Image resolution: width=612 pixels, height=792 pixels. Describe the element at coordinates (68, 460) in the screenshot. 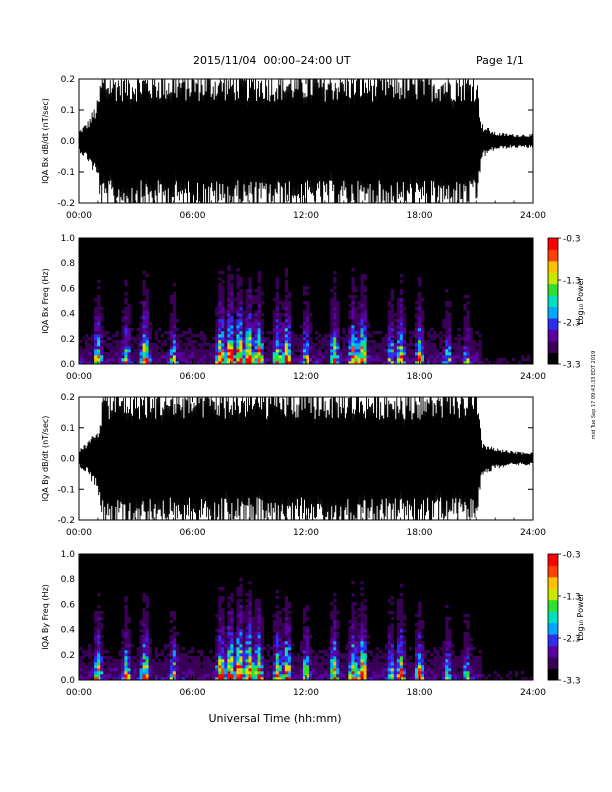

I see `y-tick-label: 0.0` at that location.